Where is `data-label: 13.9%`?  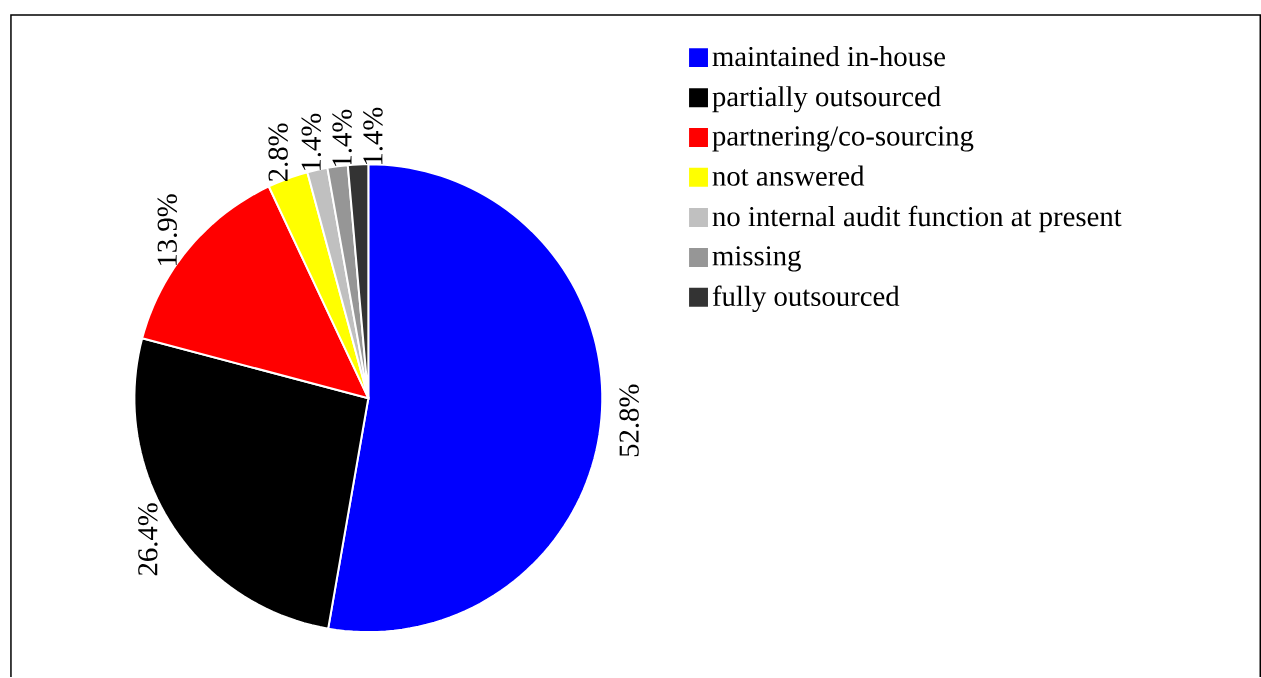 data-label: 13.9% is located at coordinates (167, 230).